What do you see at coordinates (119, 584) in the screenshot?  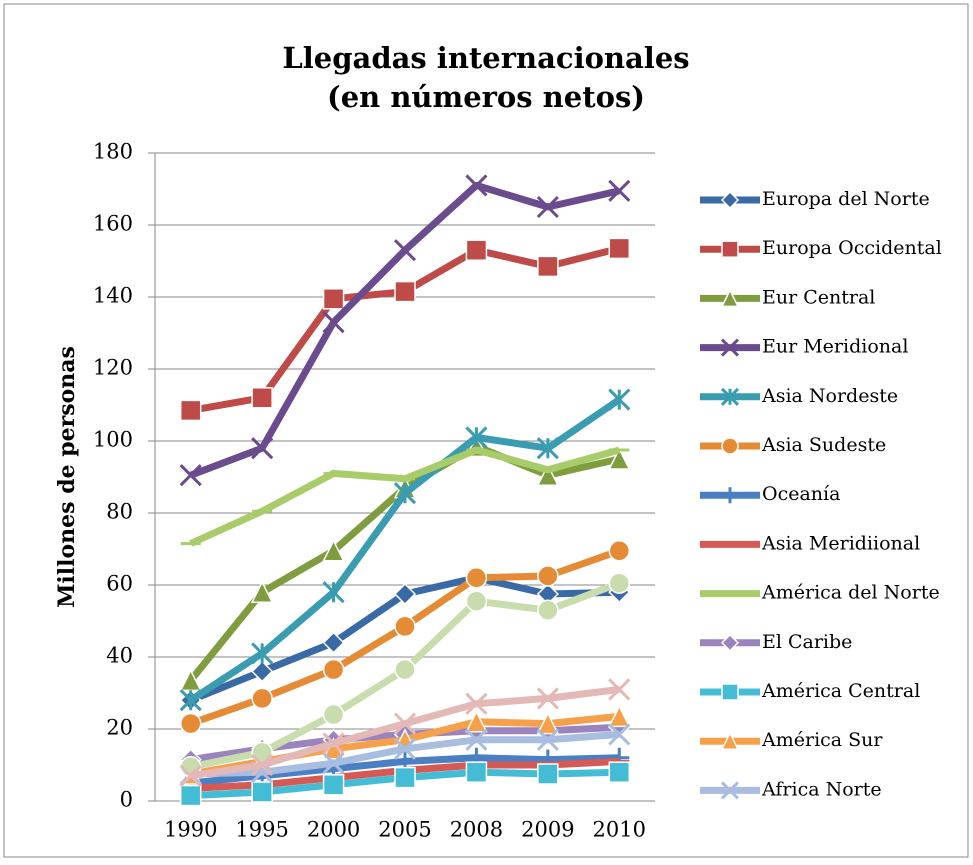 I see `y-tick-label: 60` at bounding box center [119, 584].